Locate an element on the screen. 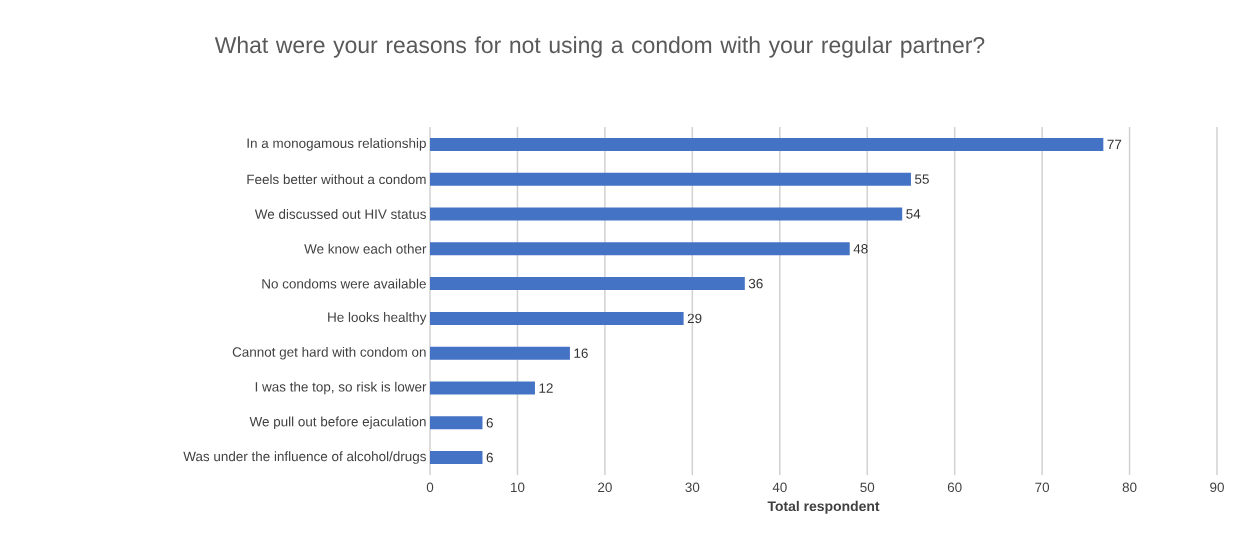  x-tick-label: 50 is located at coordinates (867, 487).